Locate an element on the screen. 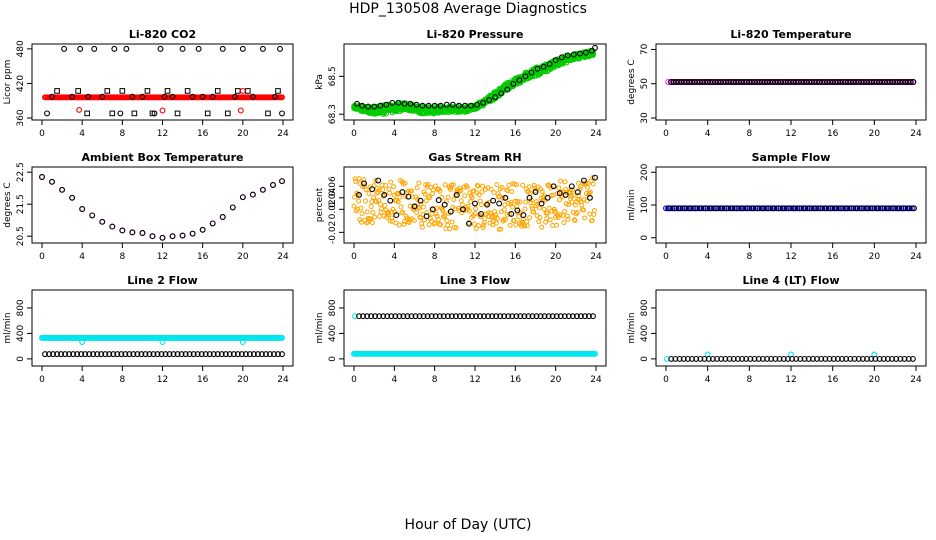 The image size is (936, 540). x-tick-label: 16 is located at coordinates (516, 134).